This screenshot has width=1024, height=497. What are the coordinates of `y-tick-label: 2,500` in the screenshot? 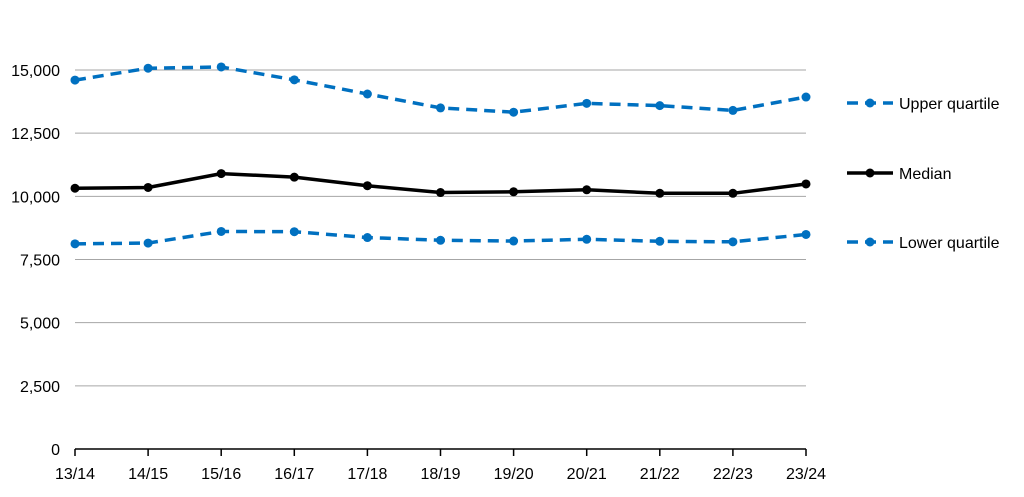 It's located at (40, 387).